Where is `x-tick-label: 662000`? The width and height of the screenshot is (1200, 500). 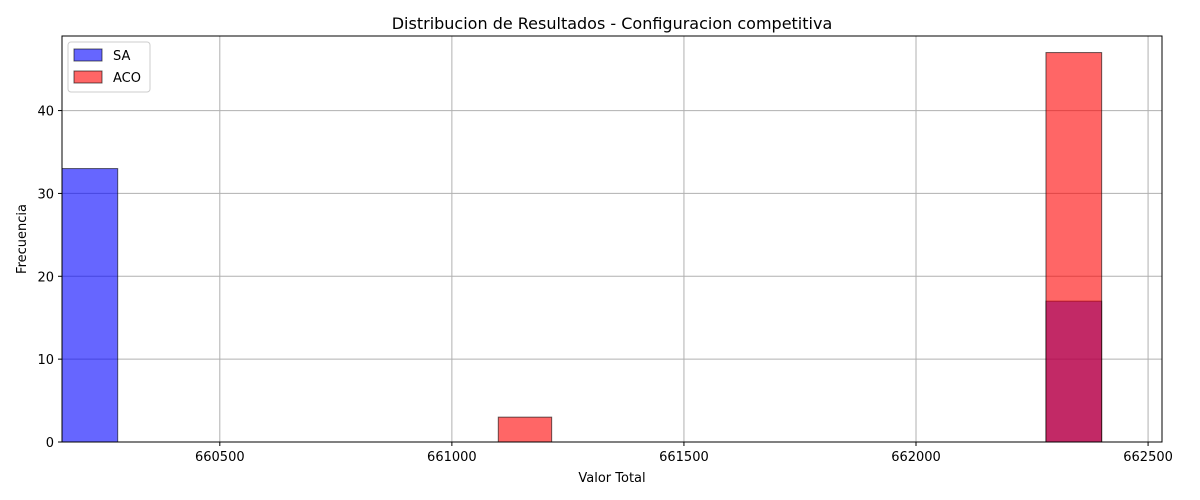
x-tick-label: 662000 is located at coordinates (916, 457).